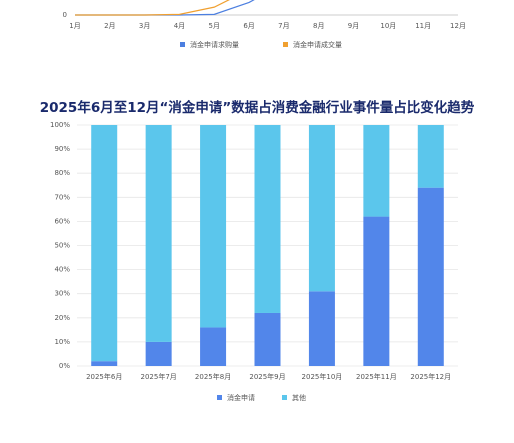 The height and width of the screenshot is (443, 514). I want to click on x-tick-label: 2025年11月, so click(376, 376).